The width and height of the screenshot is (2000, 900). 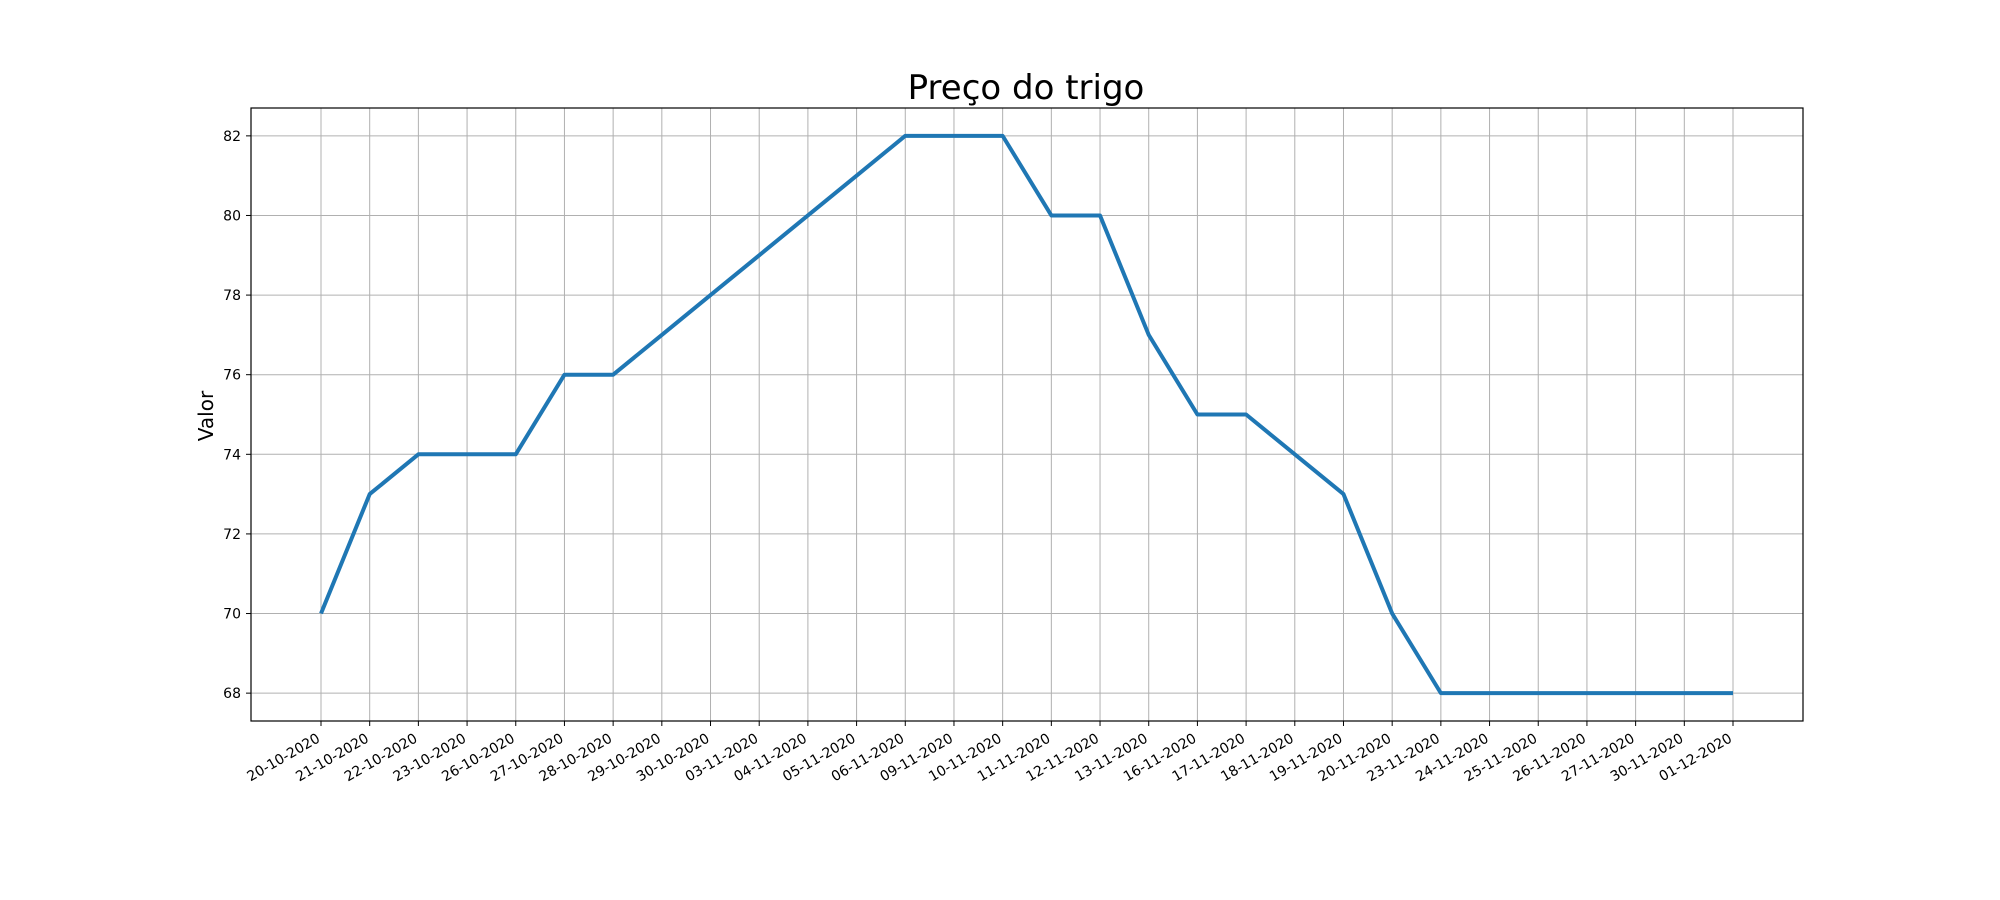 I want to click on y-tick-label: 82, so click(x=232, y=137).